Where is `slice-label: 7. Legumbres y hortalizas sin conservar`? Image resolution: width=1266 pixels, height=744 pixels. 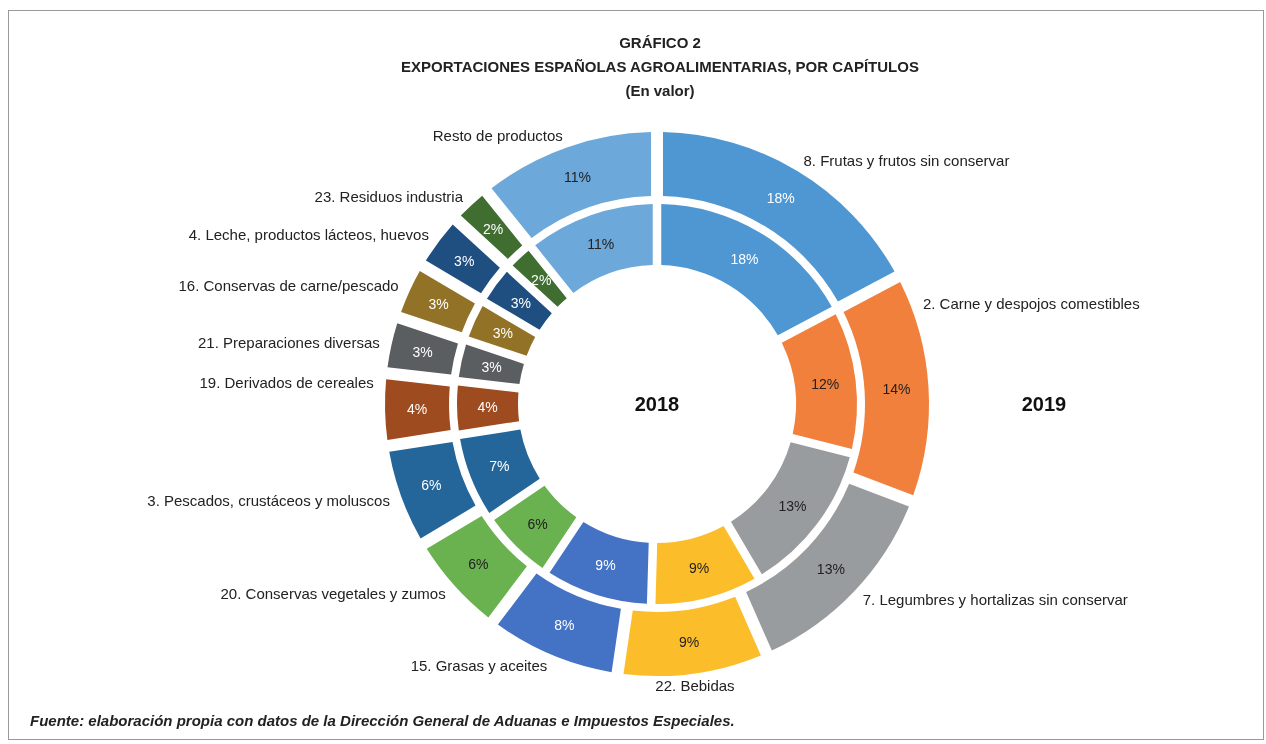 slice-label: 7. Legumbres y hortalizas sin conservar is located at coordinates (995, 600).